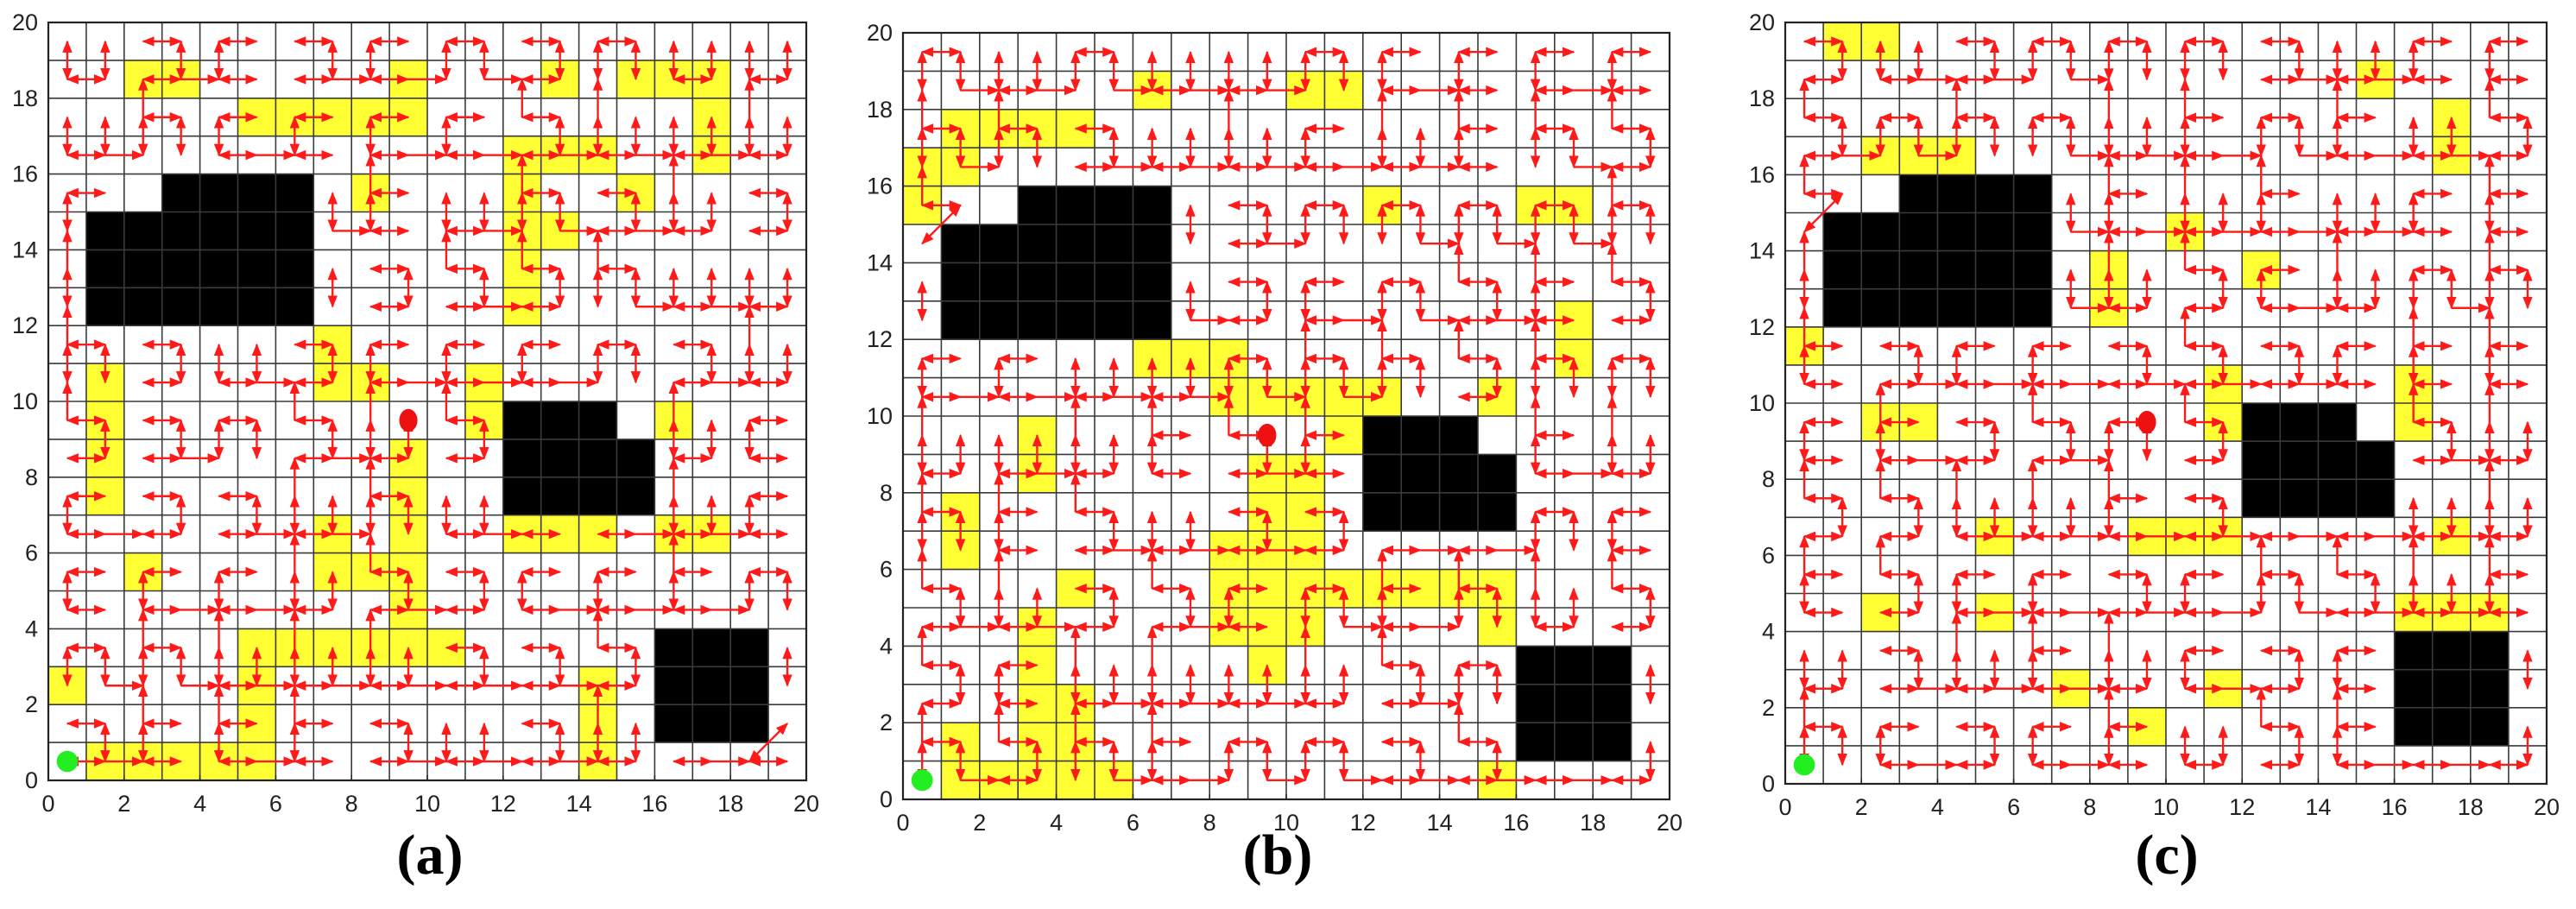 This screenshot has height=909, width=2576. Describe the element at coordinates (2166, 855) in the screenshot. I see `panel-caption: (c)` at that location.